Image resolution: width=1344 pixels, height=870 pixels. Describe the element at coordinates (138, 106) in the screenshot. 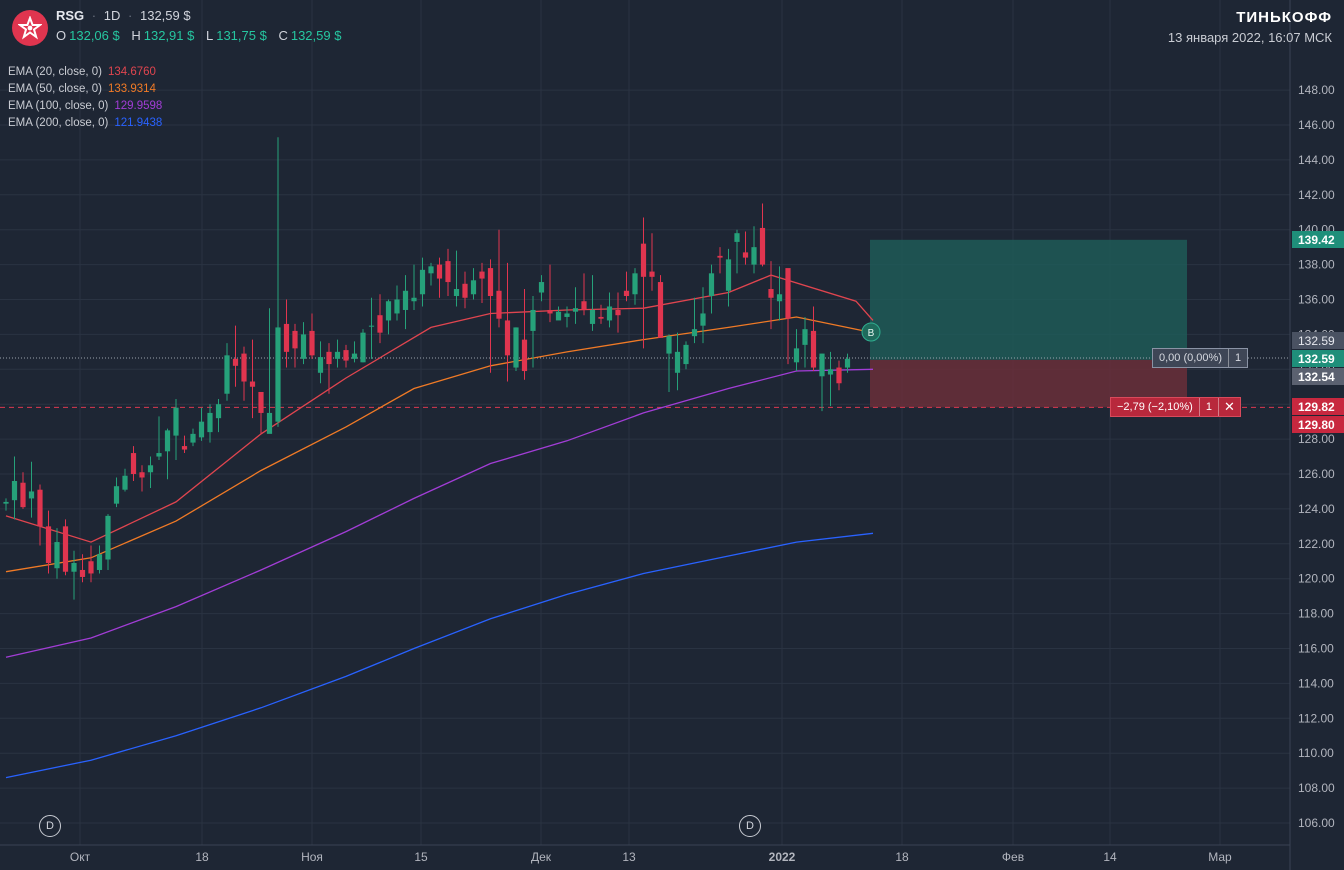

I see `indicator-value: 129.9598` at that location.